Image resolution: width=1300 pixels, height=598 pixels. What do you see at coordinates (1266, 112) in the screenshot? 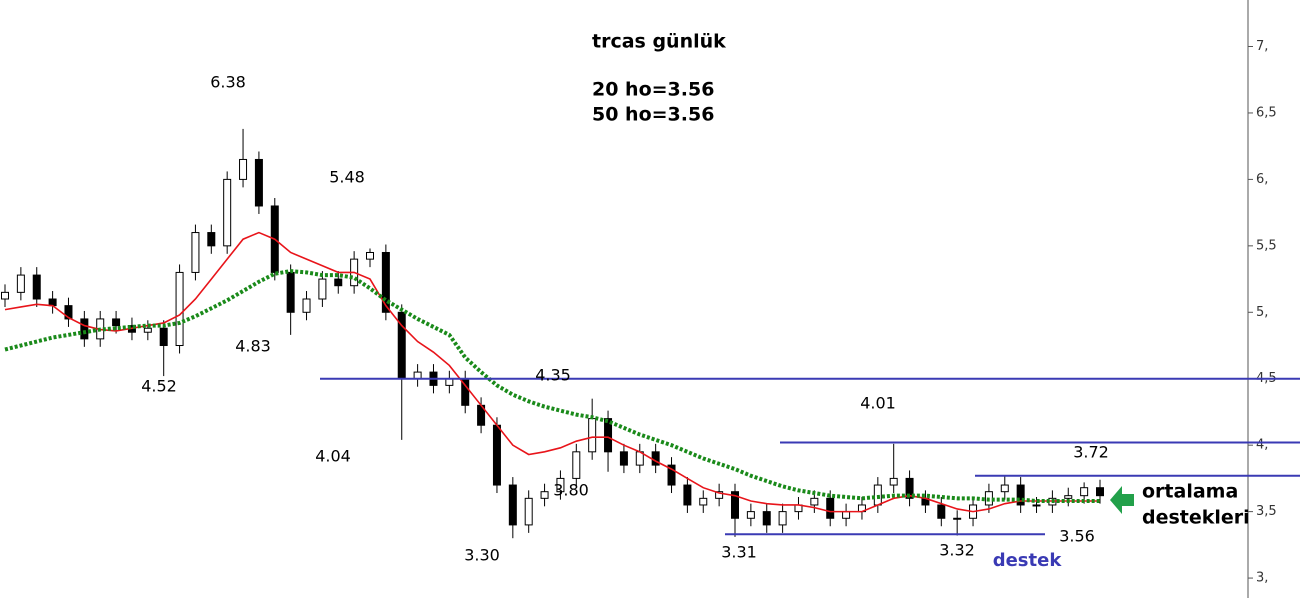
I see `y-tick-label: 6,5` at bounding box center [1266, 112].